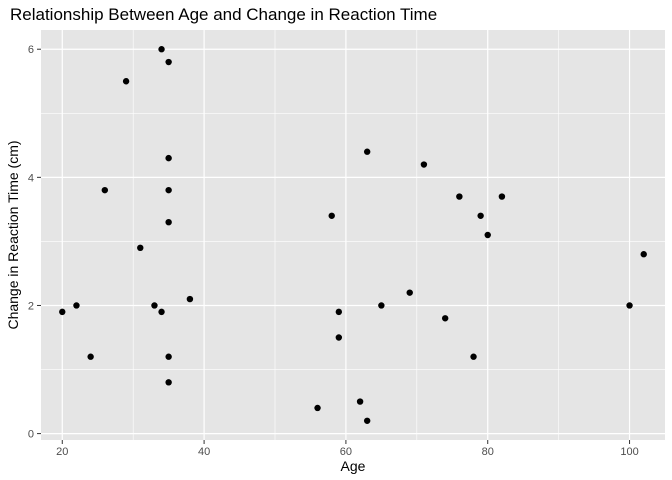 Image resolution: width=672 pixels, height=480 pixels. What do you see at coordinates (346, 452) in the screenshot?
I see `x-tick-label: 60` at bounding box center [346, 452].